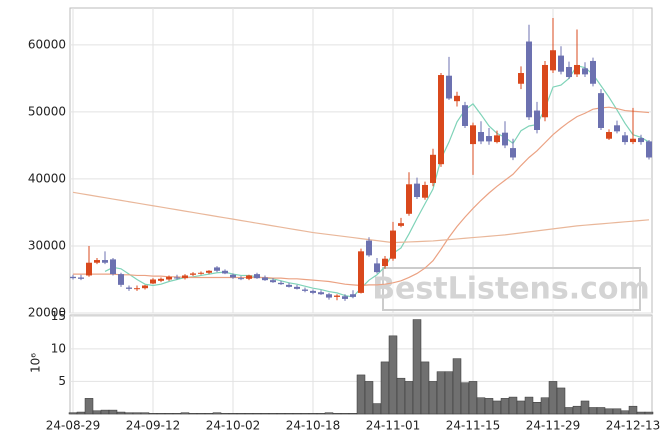  Describe the element at coordinates (473, 426) in the screenshot. I see `x-tick-label: 24-11-15` at that location.